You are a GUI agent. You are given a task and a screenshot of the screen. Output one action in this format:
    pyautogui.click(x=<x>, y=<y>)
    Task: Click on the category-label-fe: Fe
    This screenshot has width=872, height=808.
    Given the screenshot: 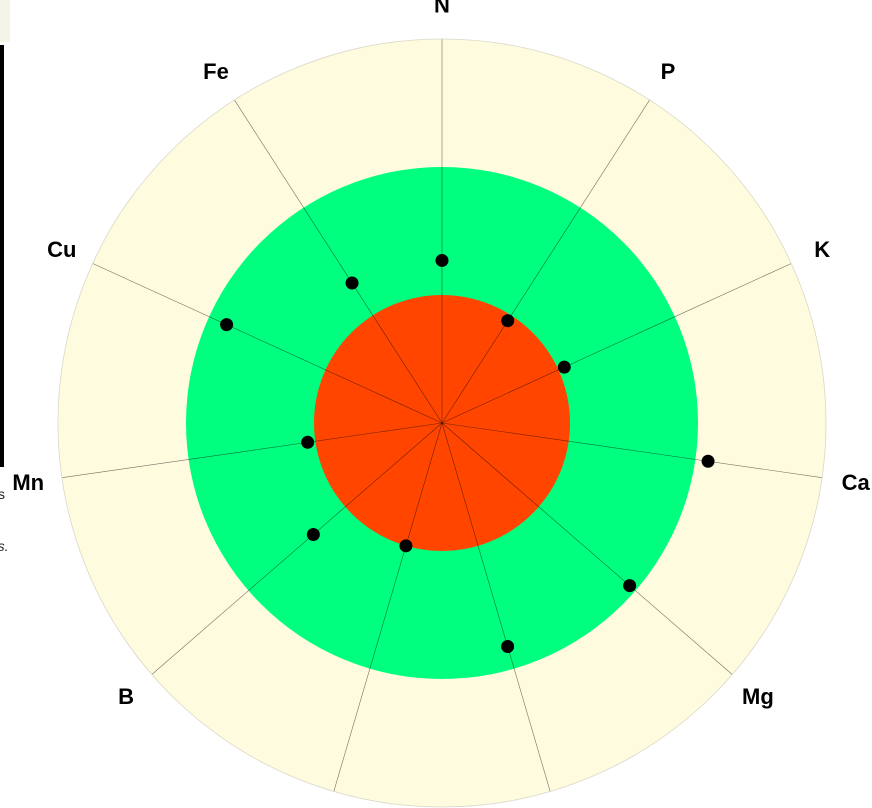 What is the action you would take?
    pyautogui.click(x=216, y=71)
    